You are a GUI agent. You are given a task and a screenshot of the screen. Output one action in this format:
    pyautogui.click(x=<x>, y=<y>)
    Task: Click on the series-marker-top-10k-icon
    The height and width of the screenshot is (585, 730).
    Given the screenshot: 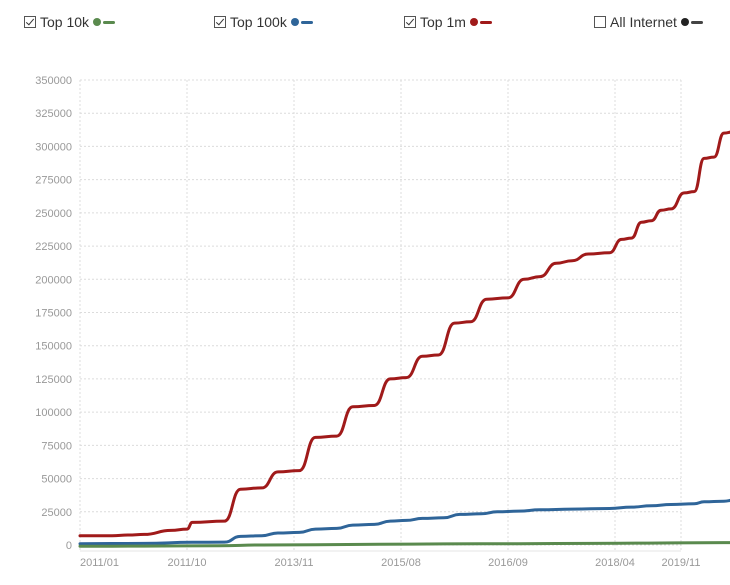 What is the action you would take?
    pyautogui.click(x=104, y=22)
    